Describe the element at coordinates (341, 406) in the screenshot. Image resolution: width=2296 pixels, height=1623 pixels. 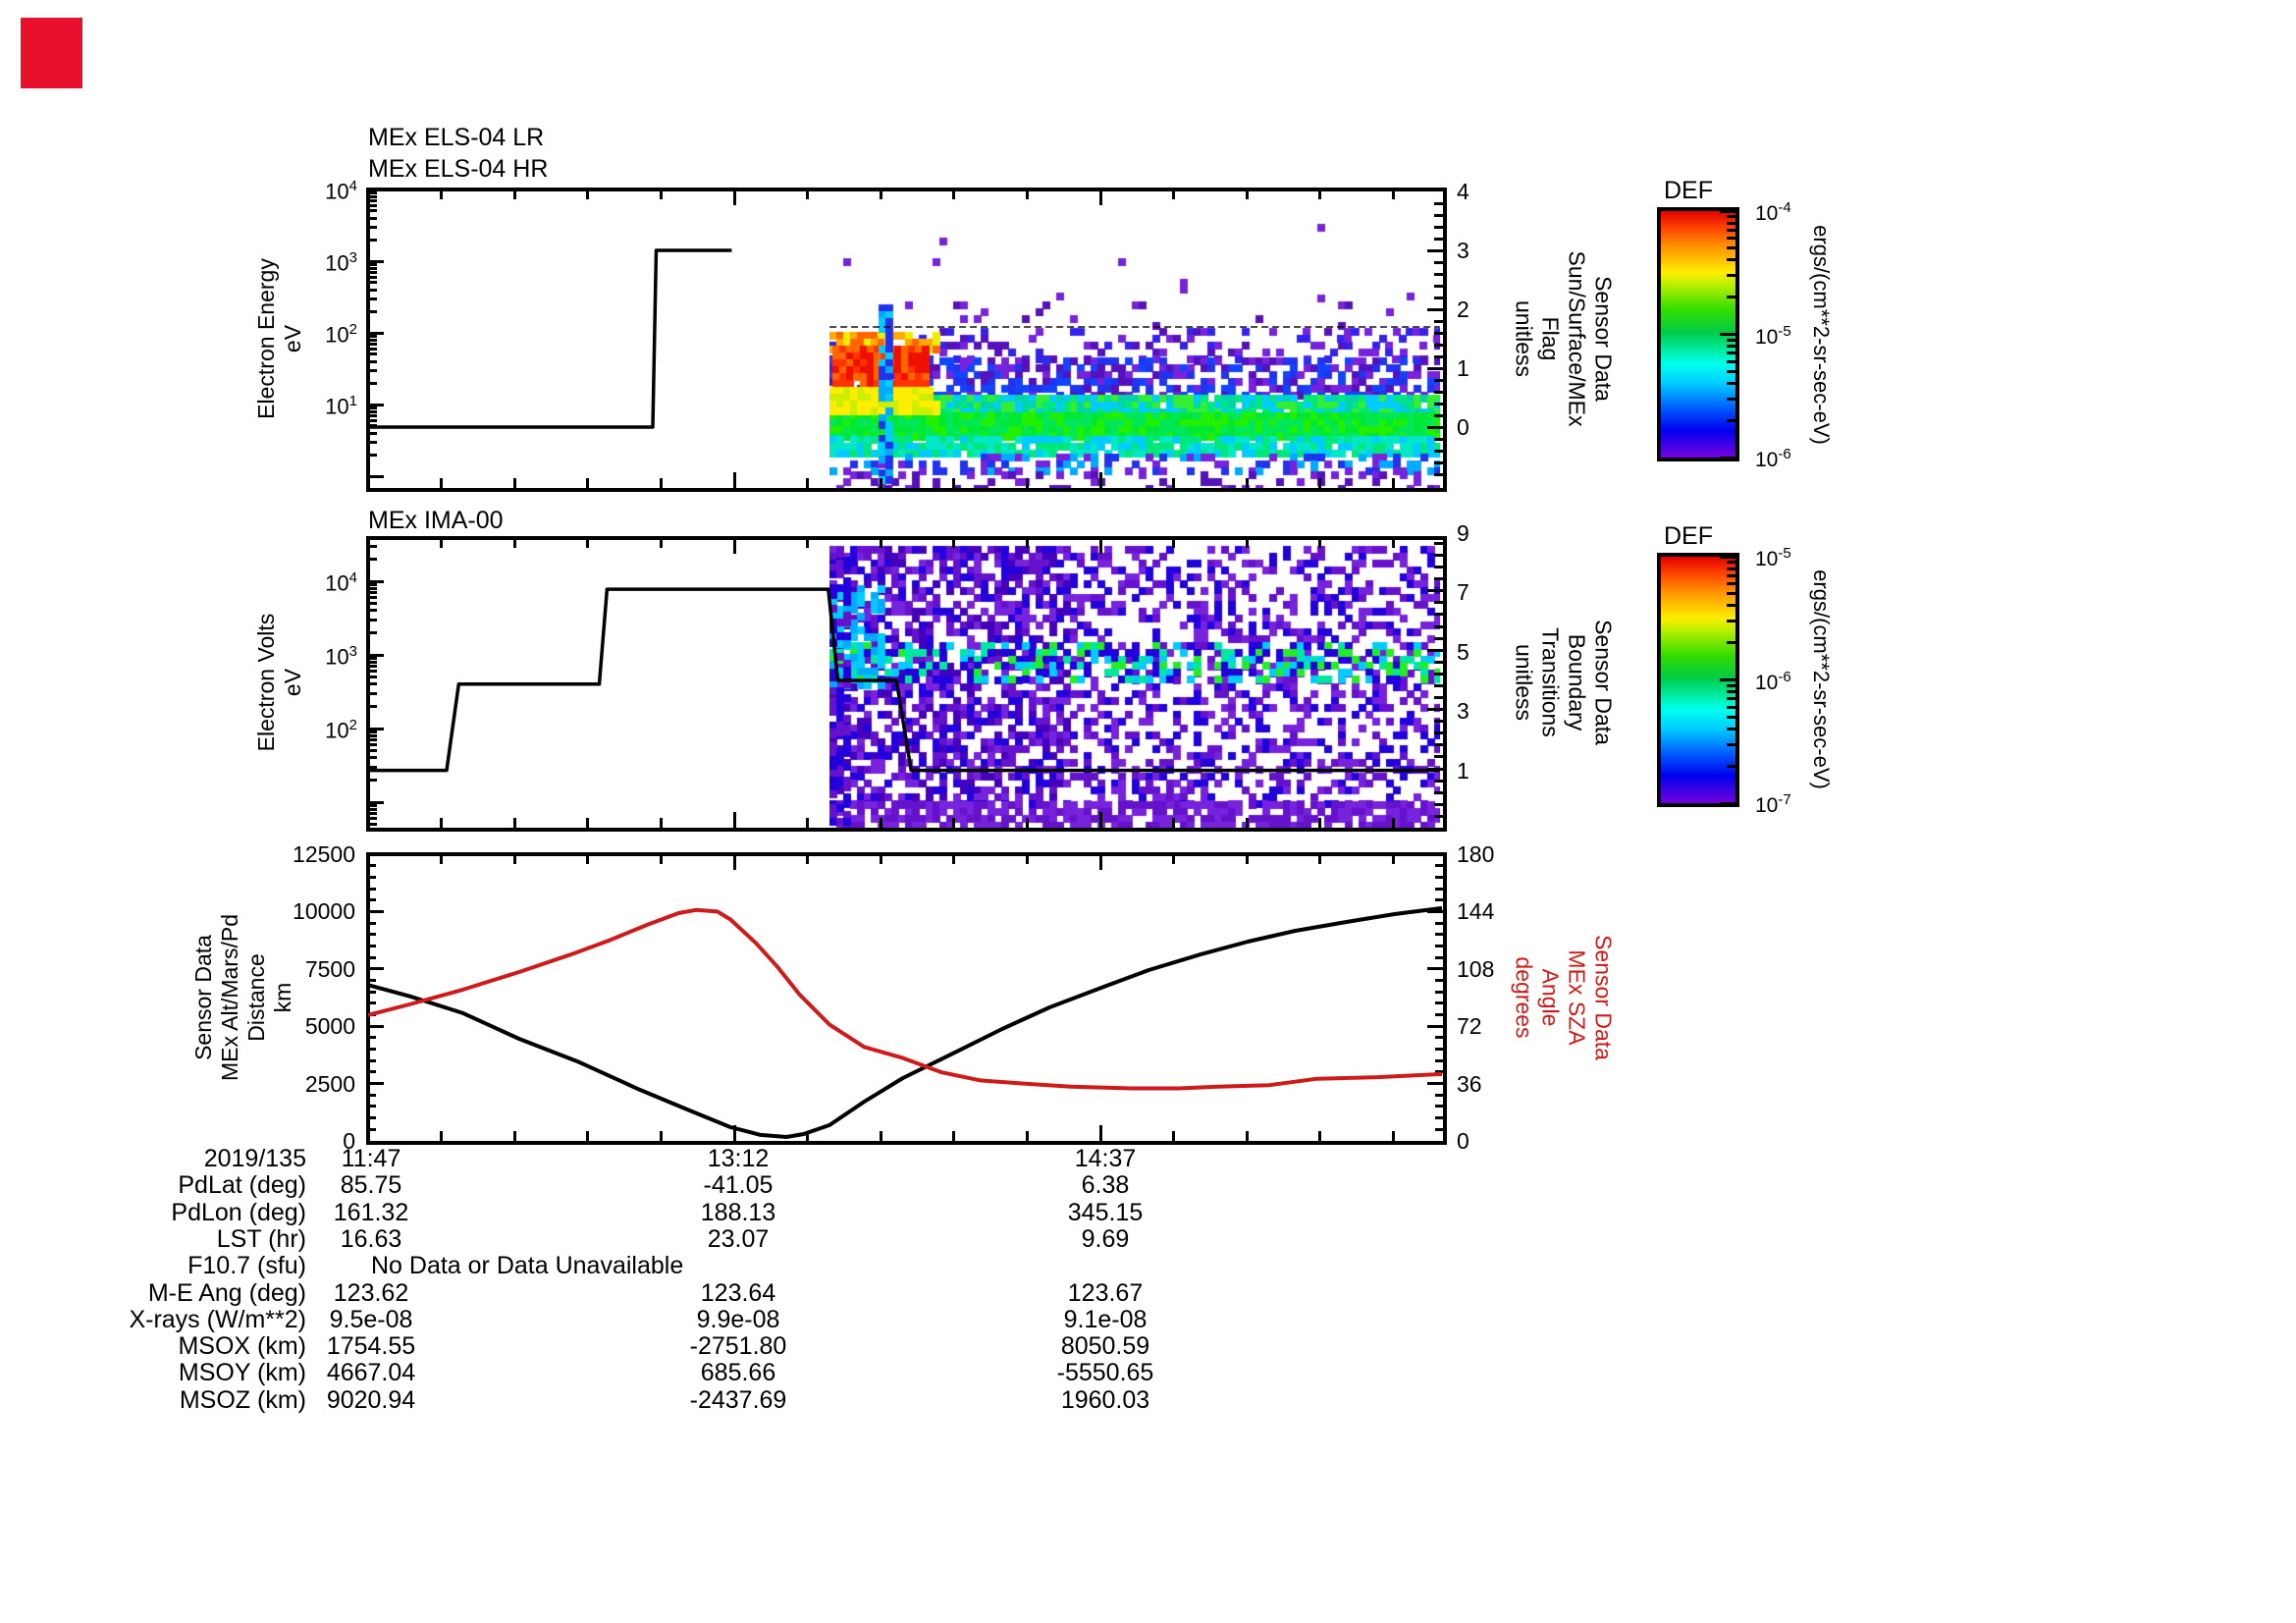
I see `panel1-yleft-tick: 10¹` at that location.